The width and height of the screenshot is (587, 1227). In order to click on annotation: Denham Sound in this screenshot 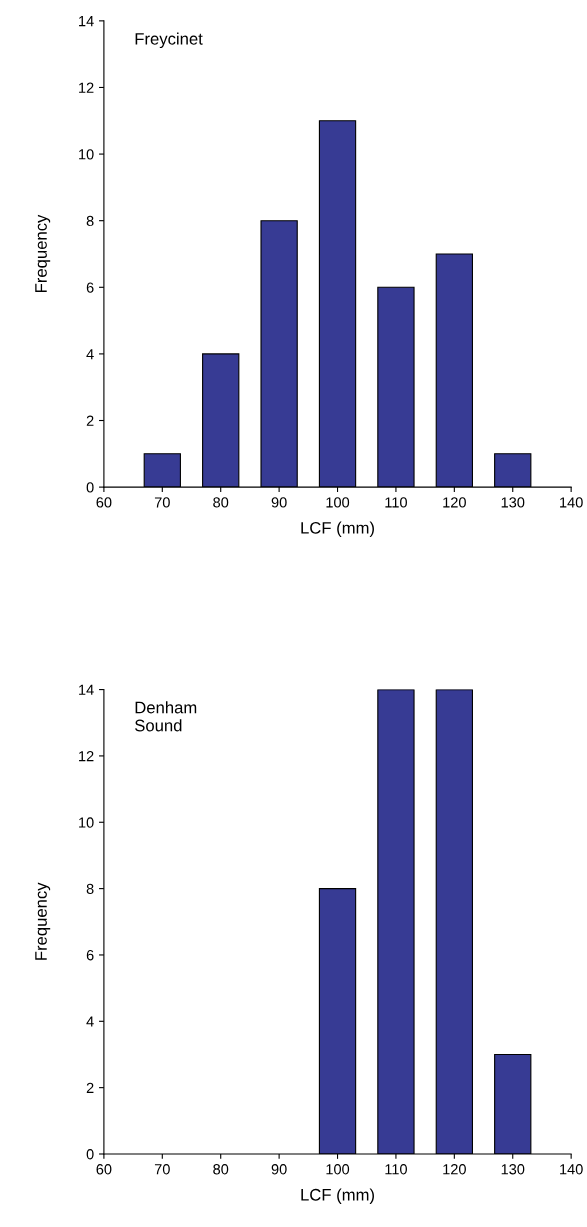, I will do `click(166, 716)`.